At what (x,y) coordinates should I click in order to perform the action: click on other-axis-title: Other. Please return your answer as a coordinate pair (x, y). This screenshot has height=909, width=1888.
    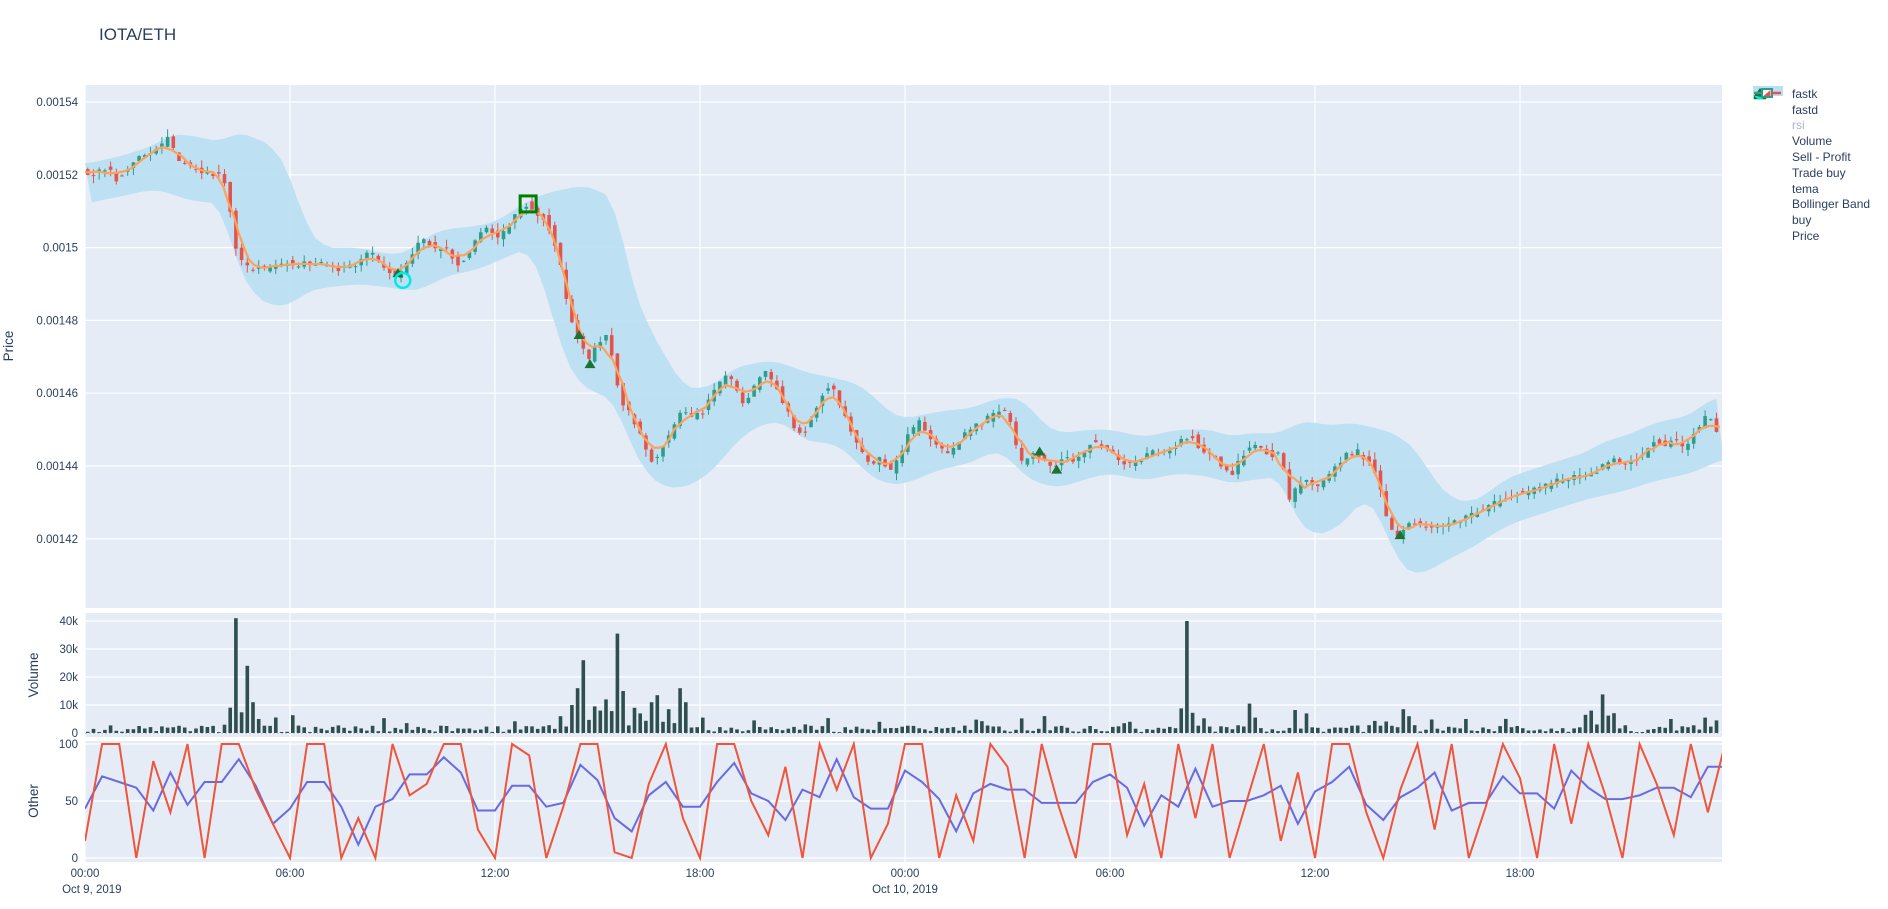
    Looking at the image, I should click on (33, 801).